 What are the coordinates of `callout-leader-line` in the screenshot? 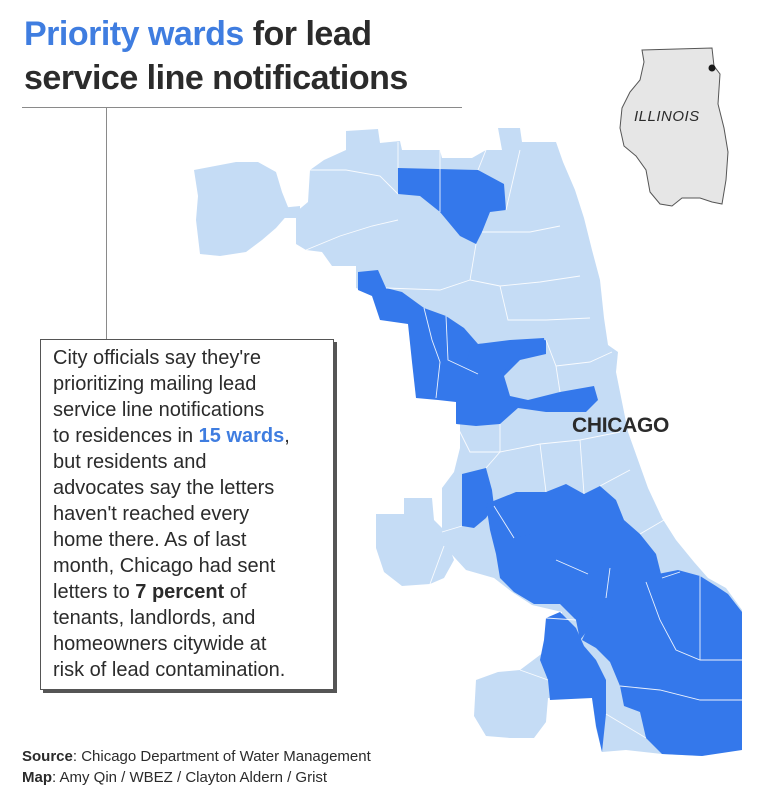 It's located at (106, 223).